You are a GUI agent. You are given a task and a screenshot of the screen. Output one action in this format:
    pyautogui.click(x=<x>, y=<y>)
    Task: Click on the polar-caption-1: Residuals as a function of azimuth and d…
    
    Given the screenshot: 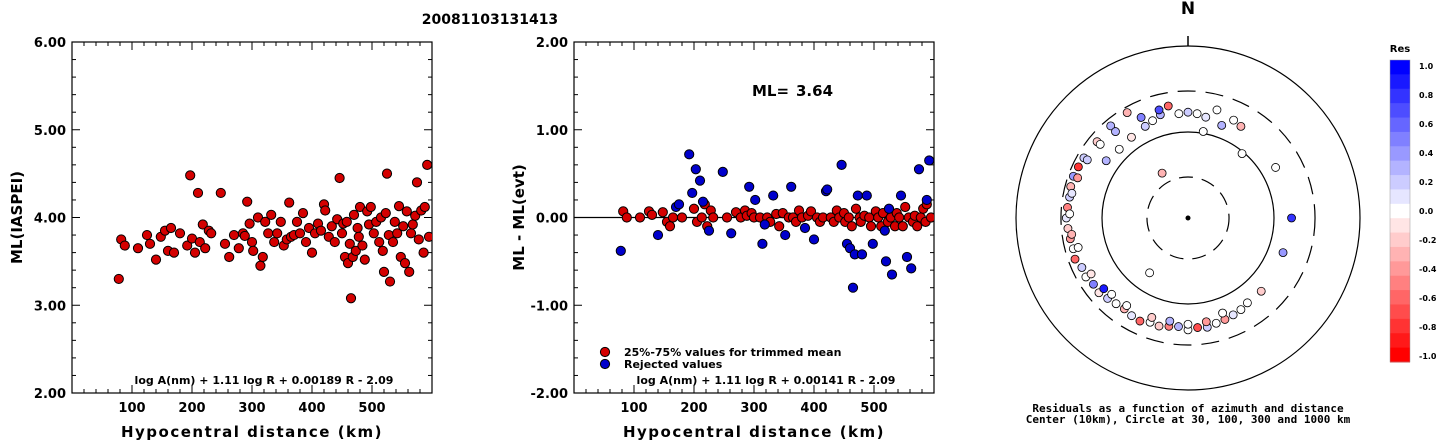 What is the action you would take?
    pyautogui.click(x=1188, y=408)
    